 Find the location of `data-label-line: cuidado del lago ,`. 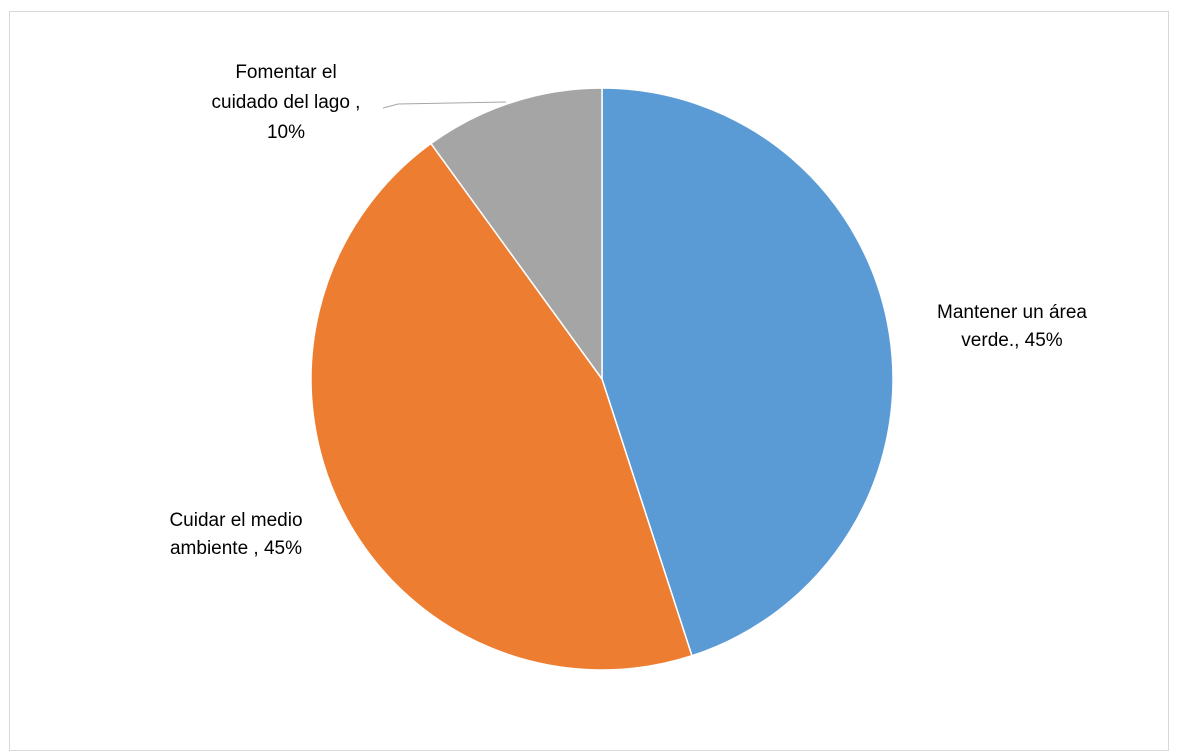

data-label-line: cuidado del lago , is located at coordinates (286, 102).